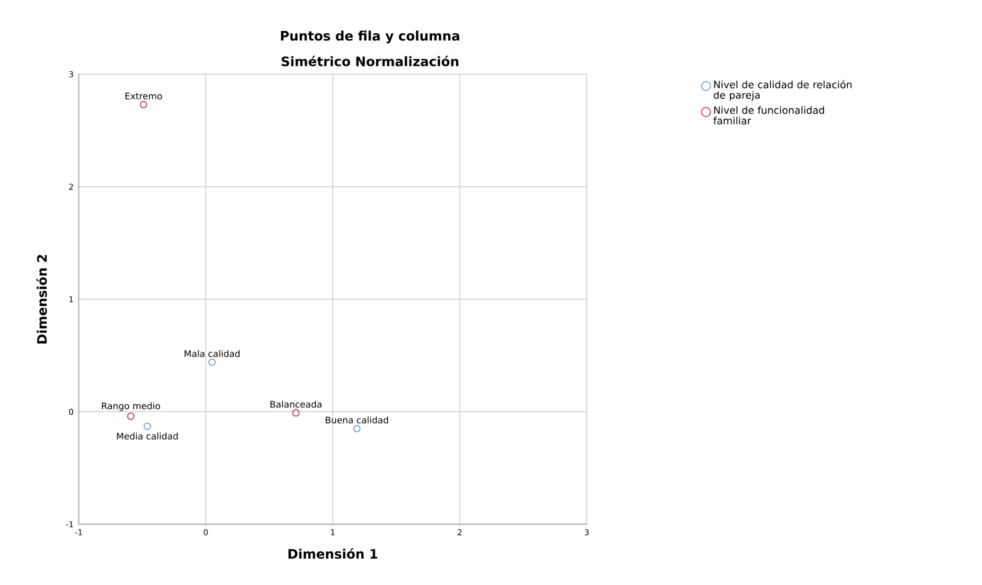 The image size is (982, 585). What do you see at coordinates (783, 90) in the screenshot?
I see `legend-label: Nivel de calidad de relación de pareja` at bounding box center [783, 90].